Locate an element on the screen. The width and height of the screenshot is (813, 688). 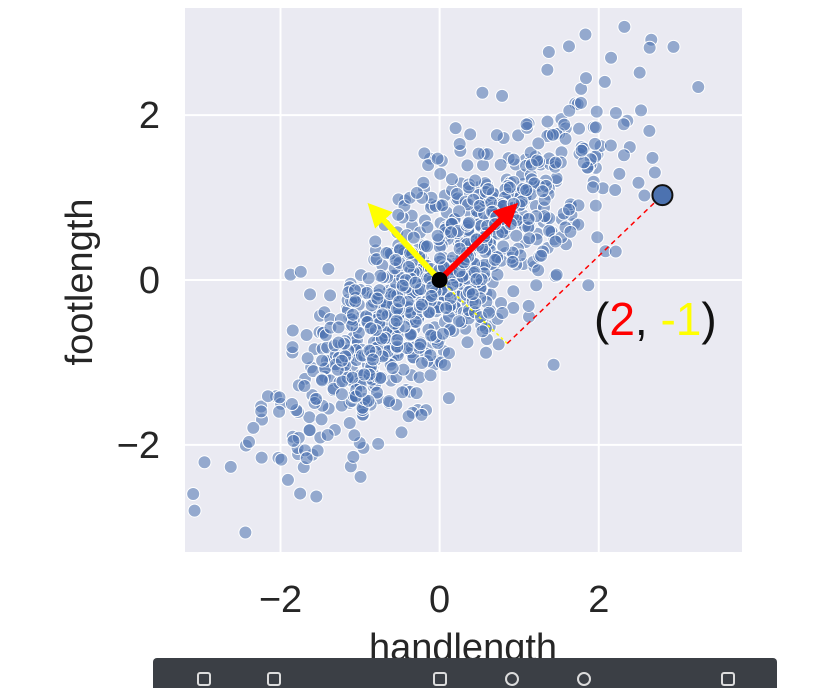
highlighted-point is located at coordinates (662, 195).